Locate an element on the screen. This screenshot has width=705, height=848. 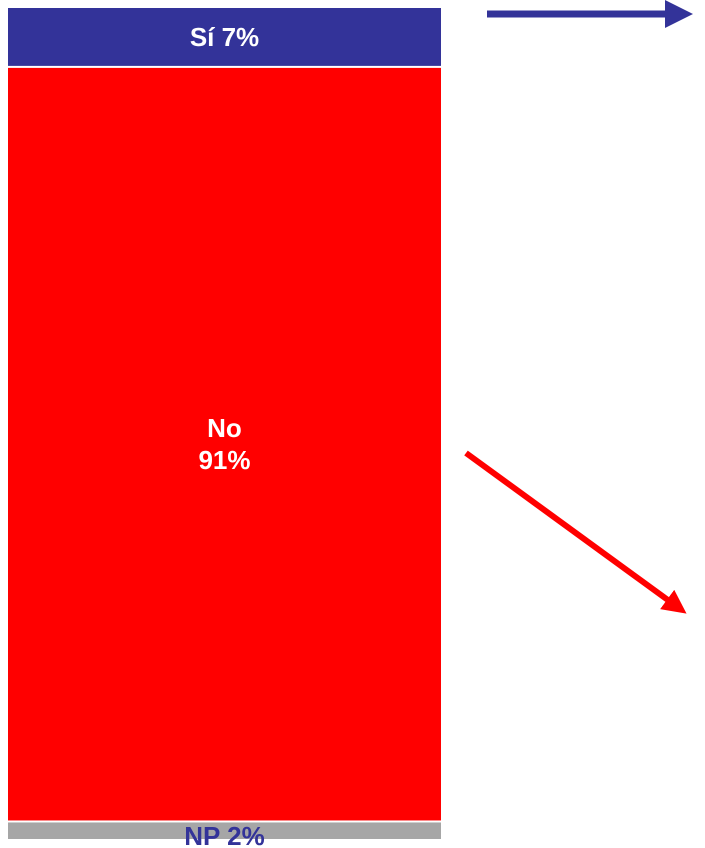
data-label-line: NP 2% is located at coordinates (224, 834).